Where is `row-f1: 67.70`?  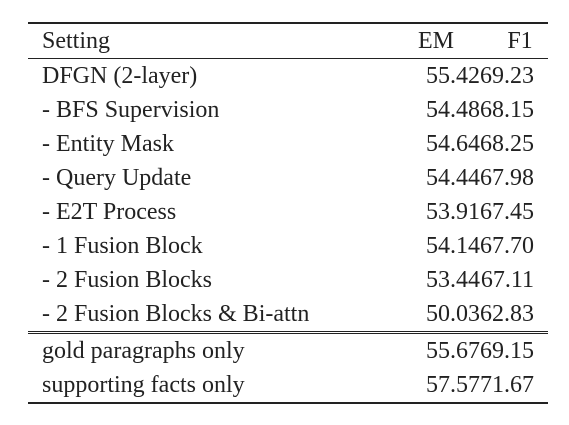 row-f1: 67.70 is located at coordinates (507, 245).